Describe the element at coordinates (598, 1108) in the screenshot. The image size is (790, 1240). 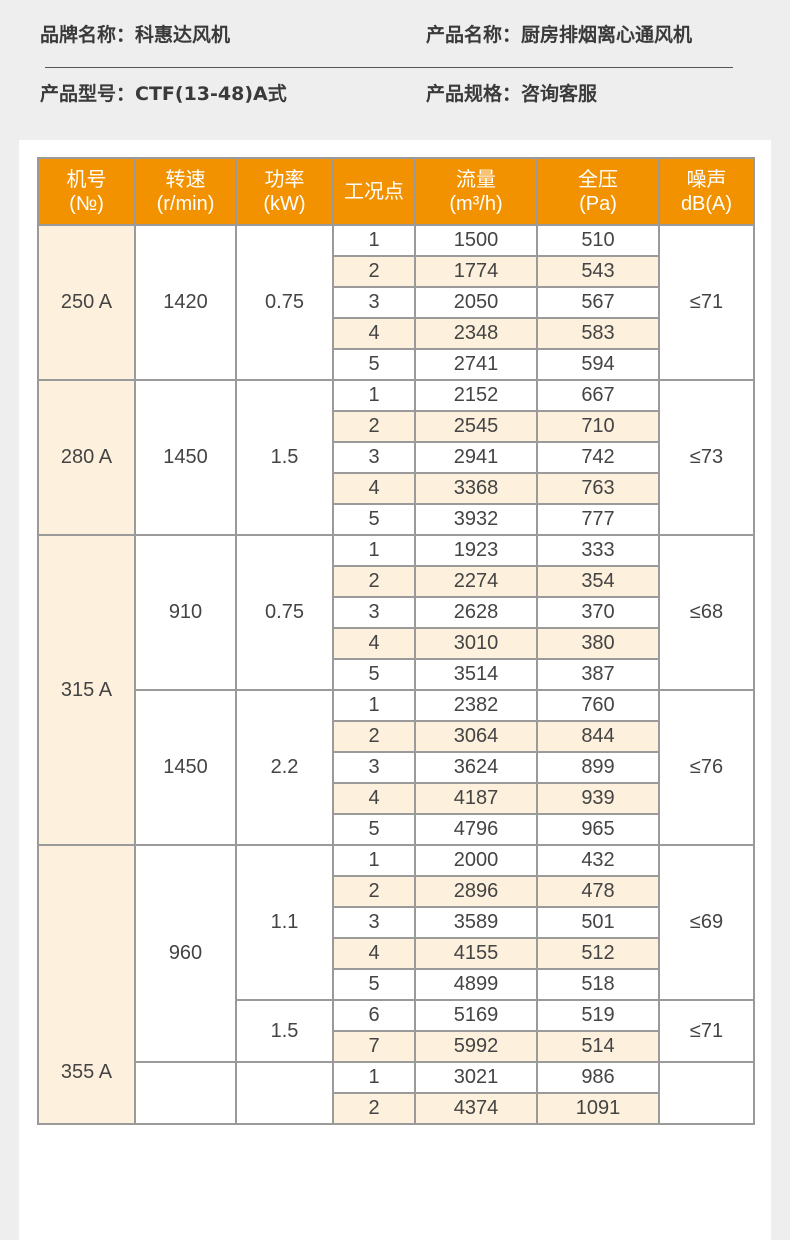
I see `pressure-cell: 1091` at that location.